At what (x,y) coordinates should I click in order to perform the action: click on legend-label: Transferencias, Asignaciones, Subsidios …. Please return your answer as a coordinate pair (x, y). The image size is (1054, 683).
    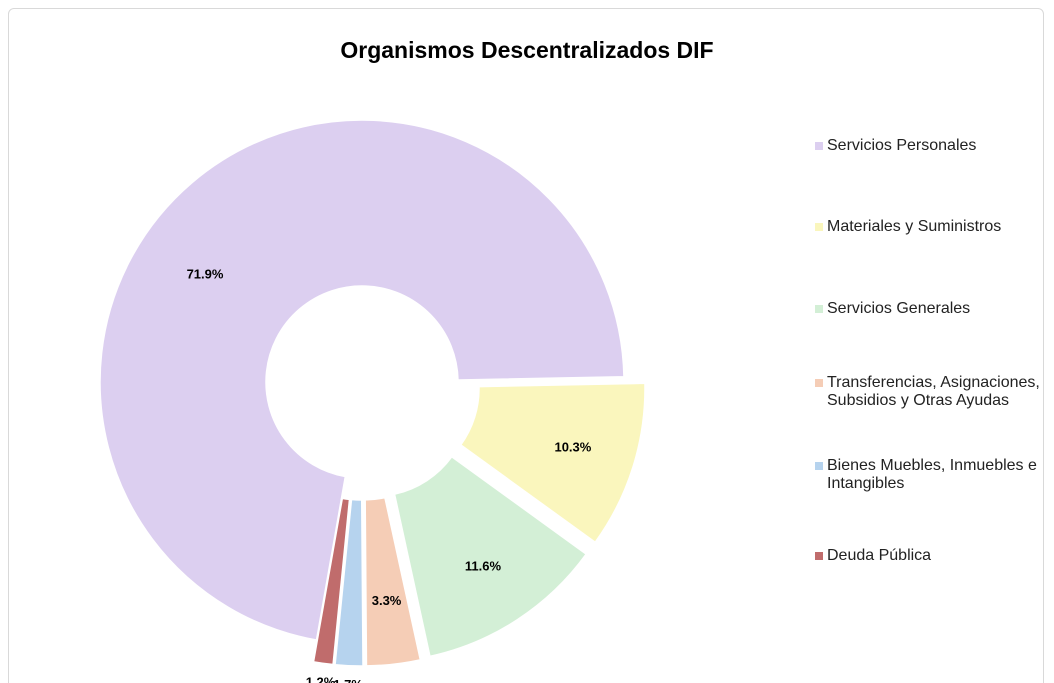
    Looking at the image, I should click on (933, 391).